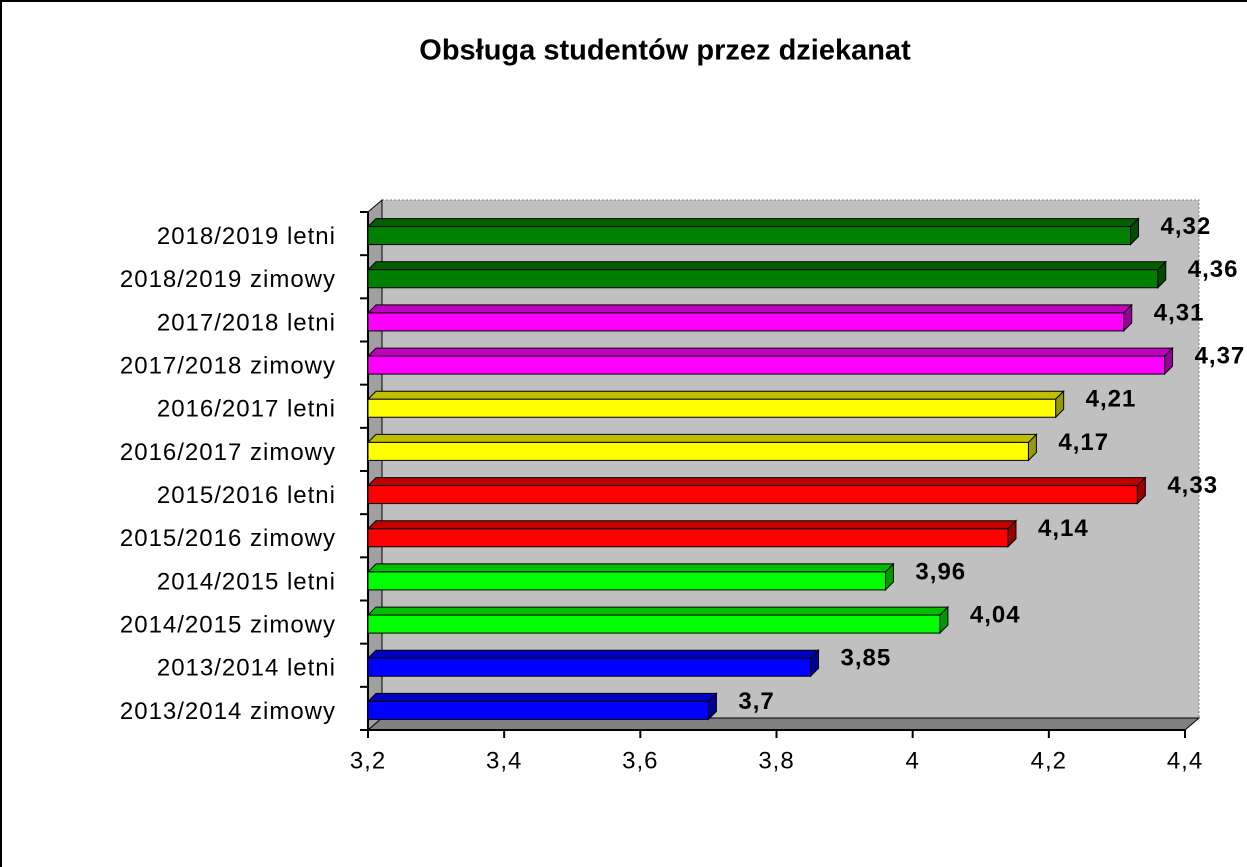  What do you see at coordinates (756, 701) in the screenshot?
I see `value-label: 3,7` at bounding box center [756, 701].